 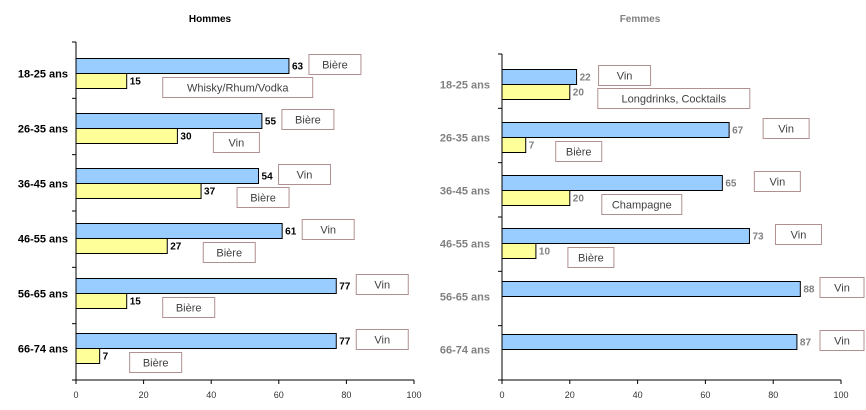 I want to click on data-label: 27, so click(x=176, y=247).